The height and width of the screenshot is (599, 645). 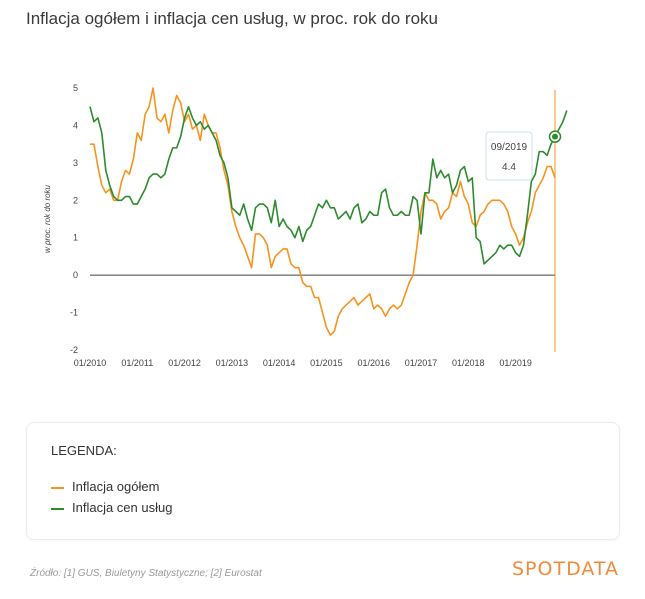 I want to click on x-tick-label: 01/2011, so click(x=137, y=363).